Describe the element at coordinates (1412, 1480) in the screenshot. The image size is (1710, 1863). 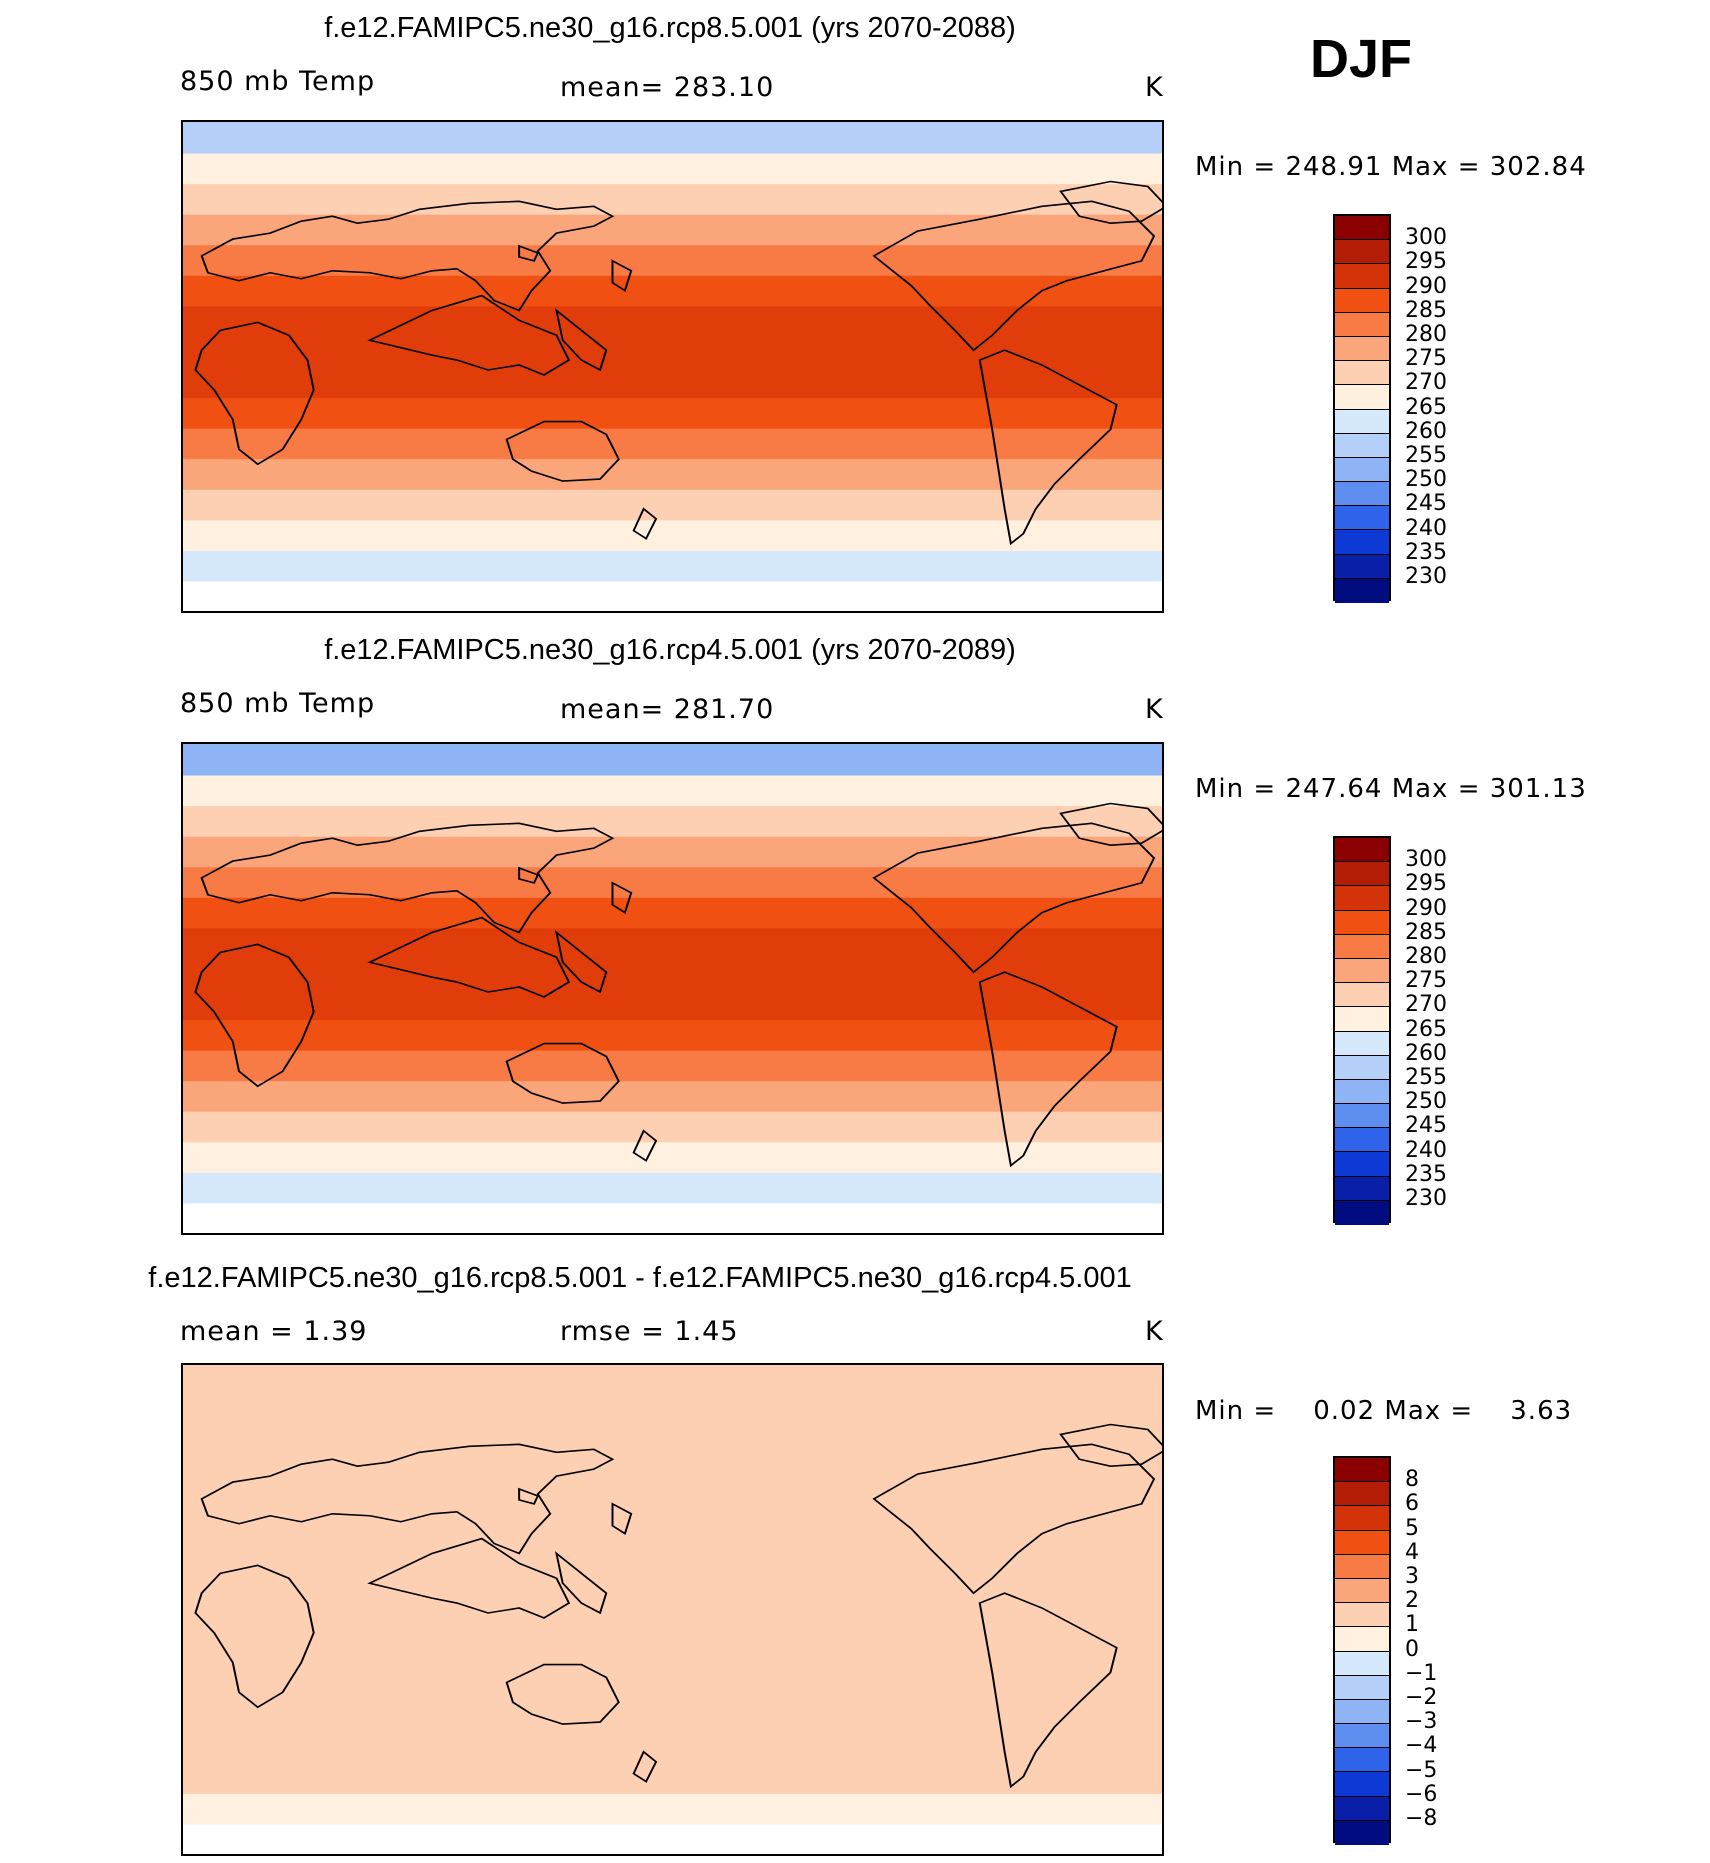
I see `colorbar-tick-label: 8` at that location.